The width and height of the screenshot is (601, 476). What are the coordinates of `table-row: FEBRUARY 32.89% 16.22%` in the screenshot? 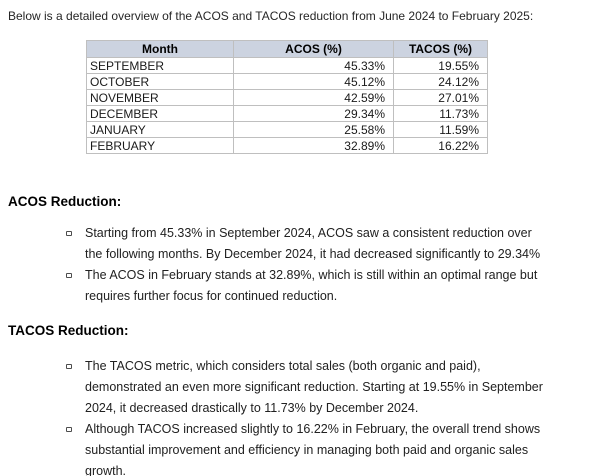 It's located at (287, 145).